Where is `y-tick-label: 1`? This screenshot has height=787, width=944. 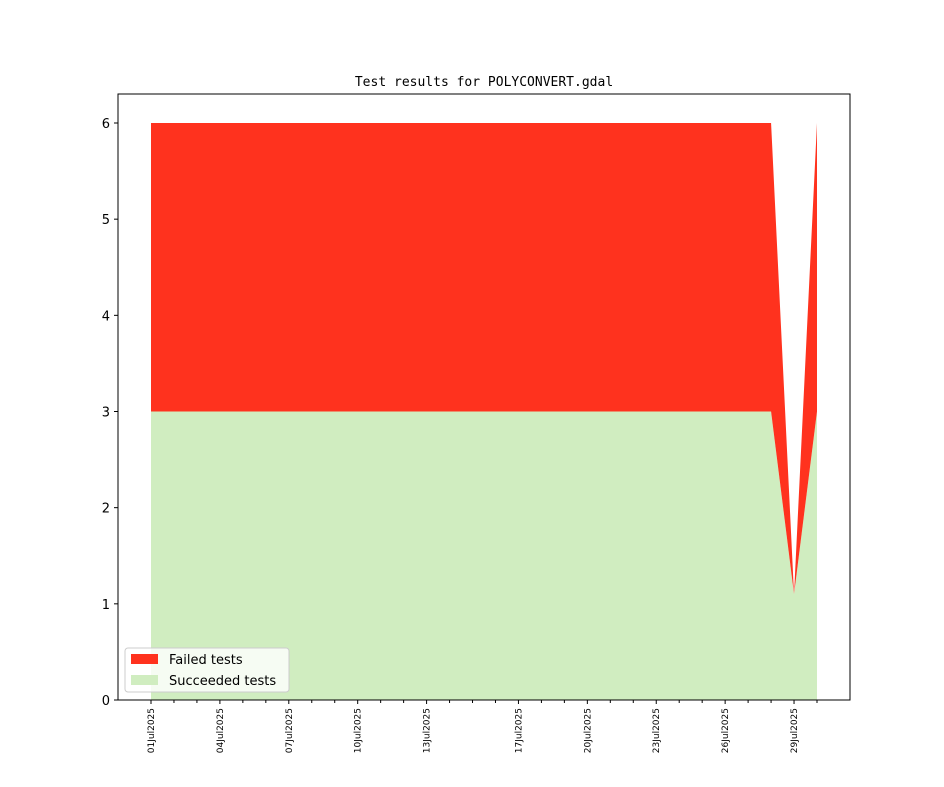
y-tick-label: 1 is located at coordinates (106, 605).